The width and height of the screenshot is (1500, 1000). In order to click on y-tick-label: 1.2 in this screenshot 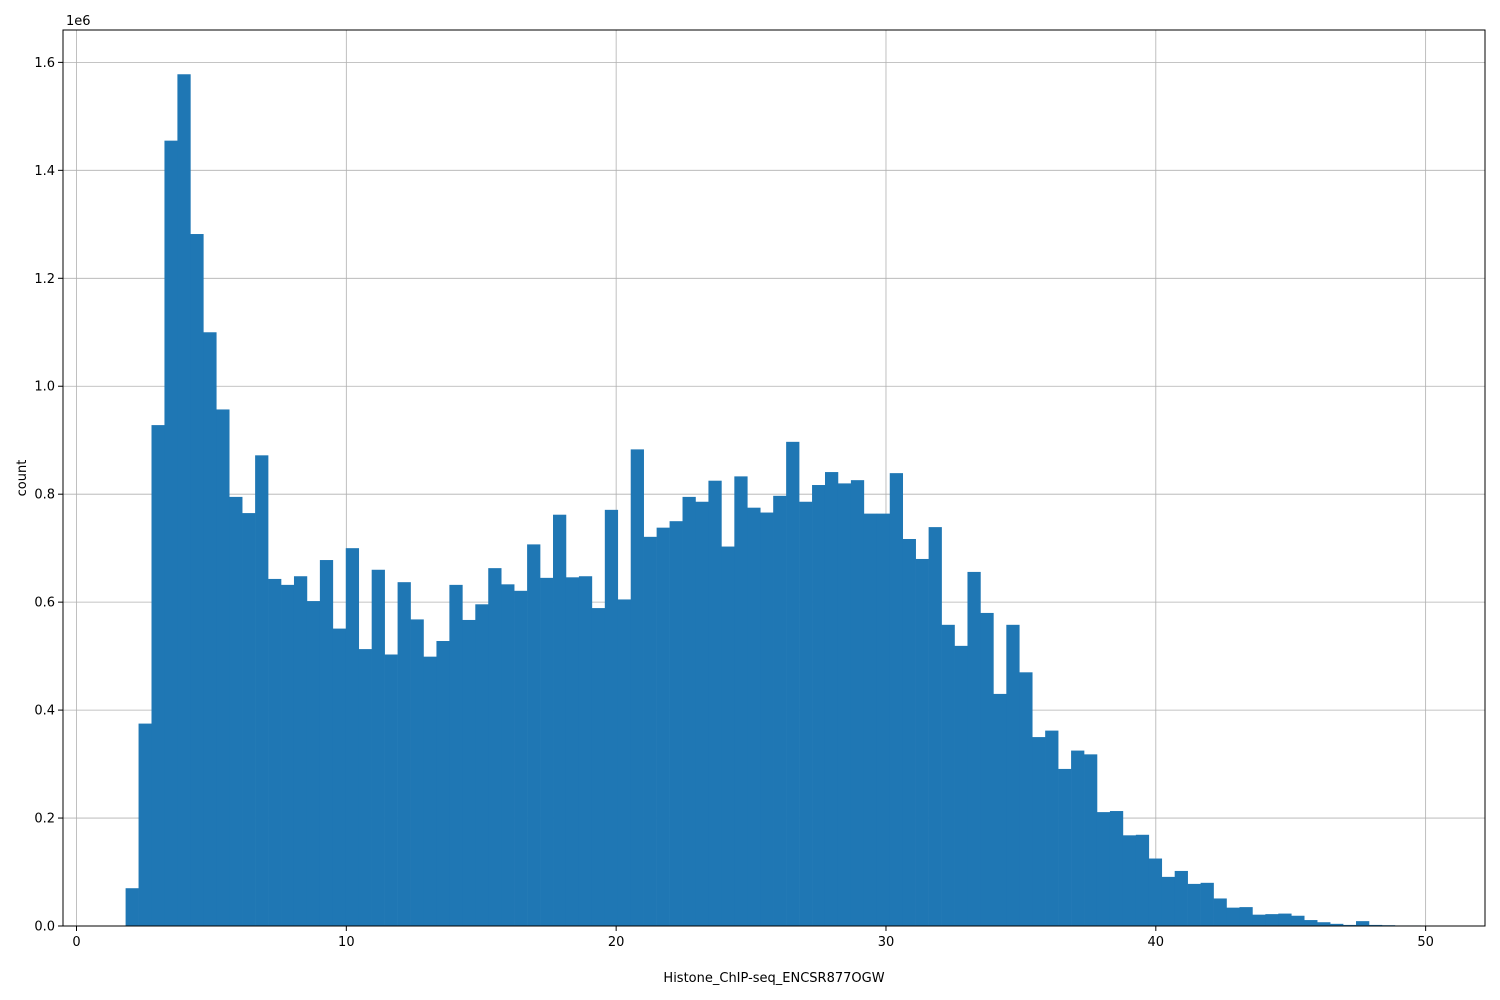, I will do `click(44, 279)`.